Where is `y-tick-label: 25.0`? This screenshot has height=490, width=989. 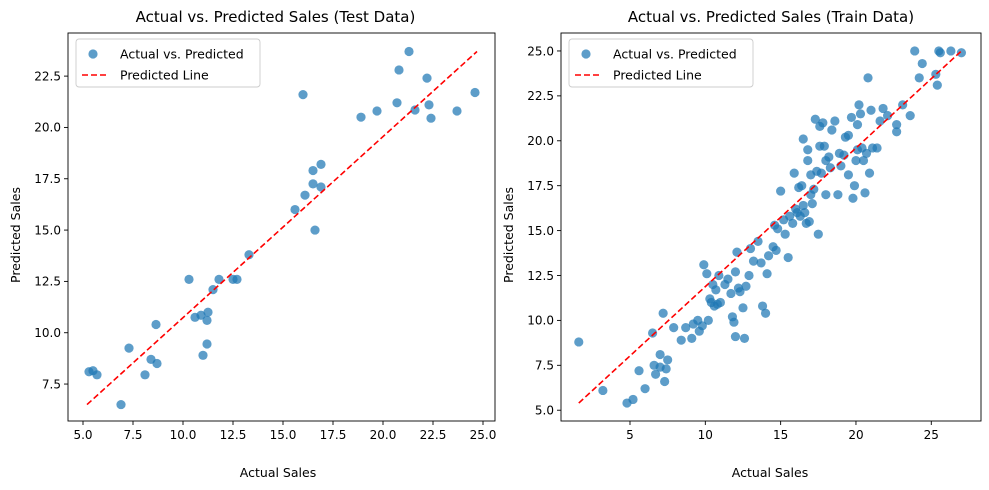
y-tick-label: 25.0 is located at coordinates (540, 51).